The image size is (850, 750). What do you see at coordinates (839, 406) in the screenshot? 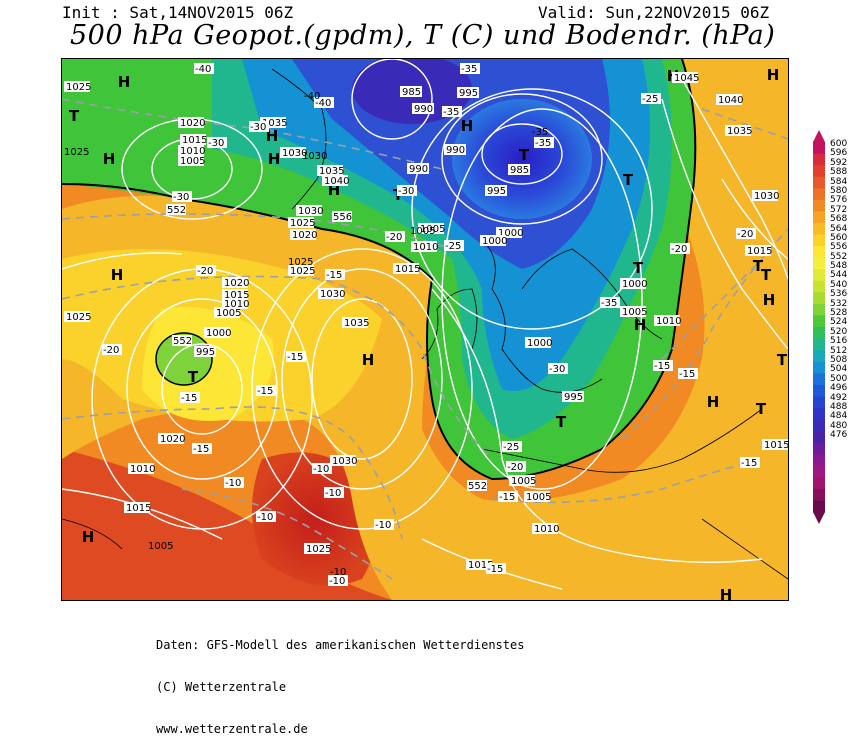
I see `colorbar-label: 488` at bounding box center [839, 406].